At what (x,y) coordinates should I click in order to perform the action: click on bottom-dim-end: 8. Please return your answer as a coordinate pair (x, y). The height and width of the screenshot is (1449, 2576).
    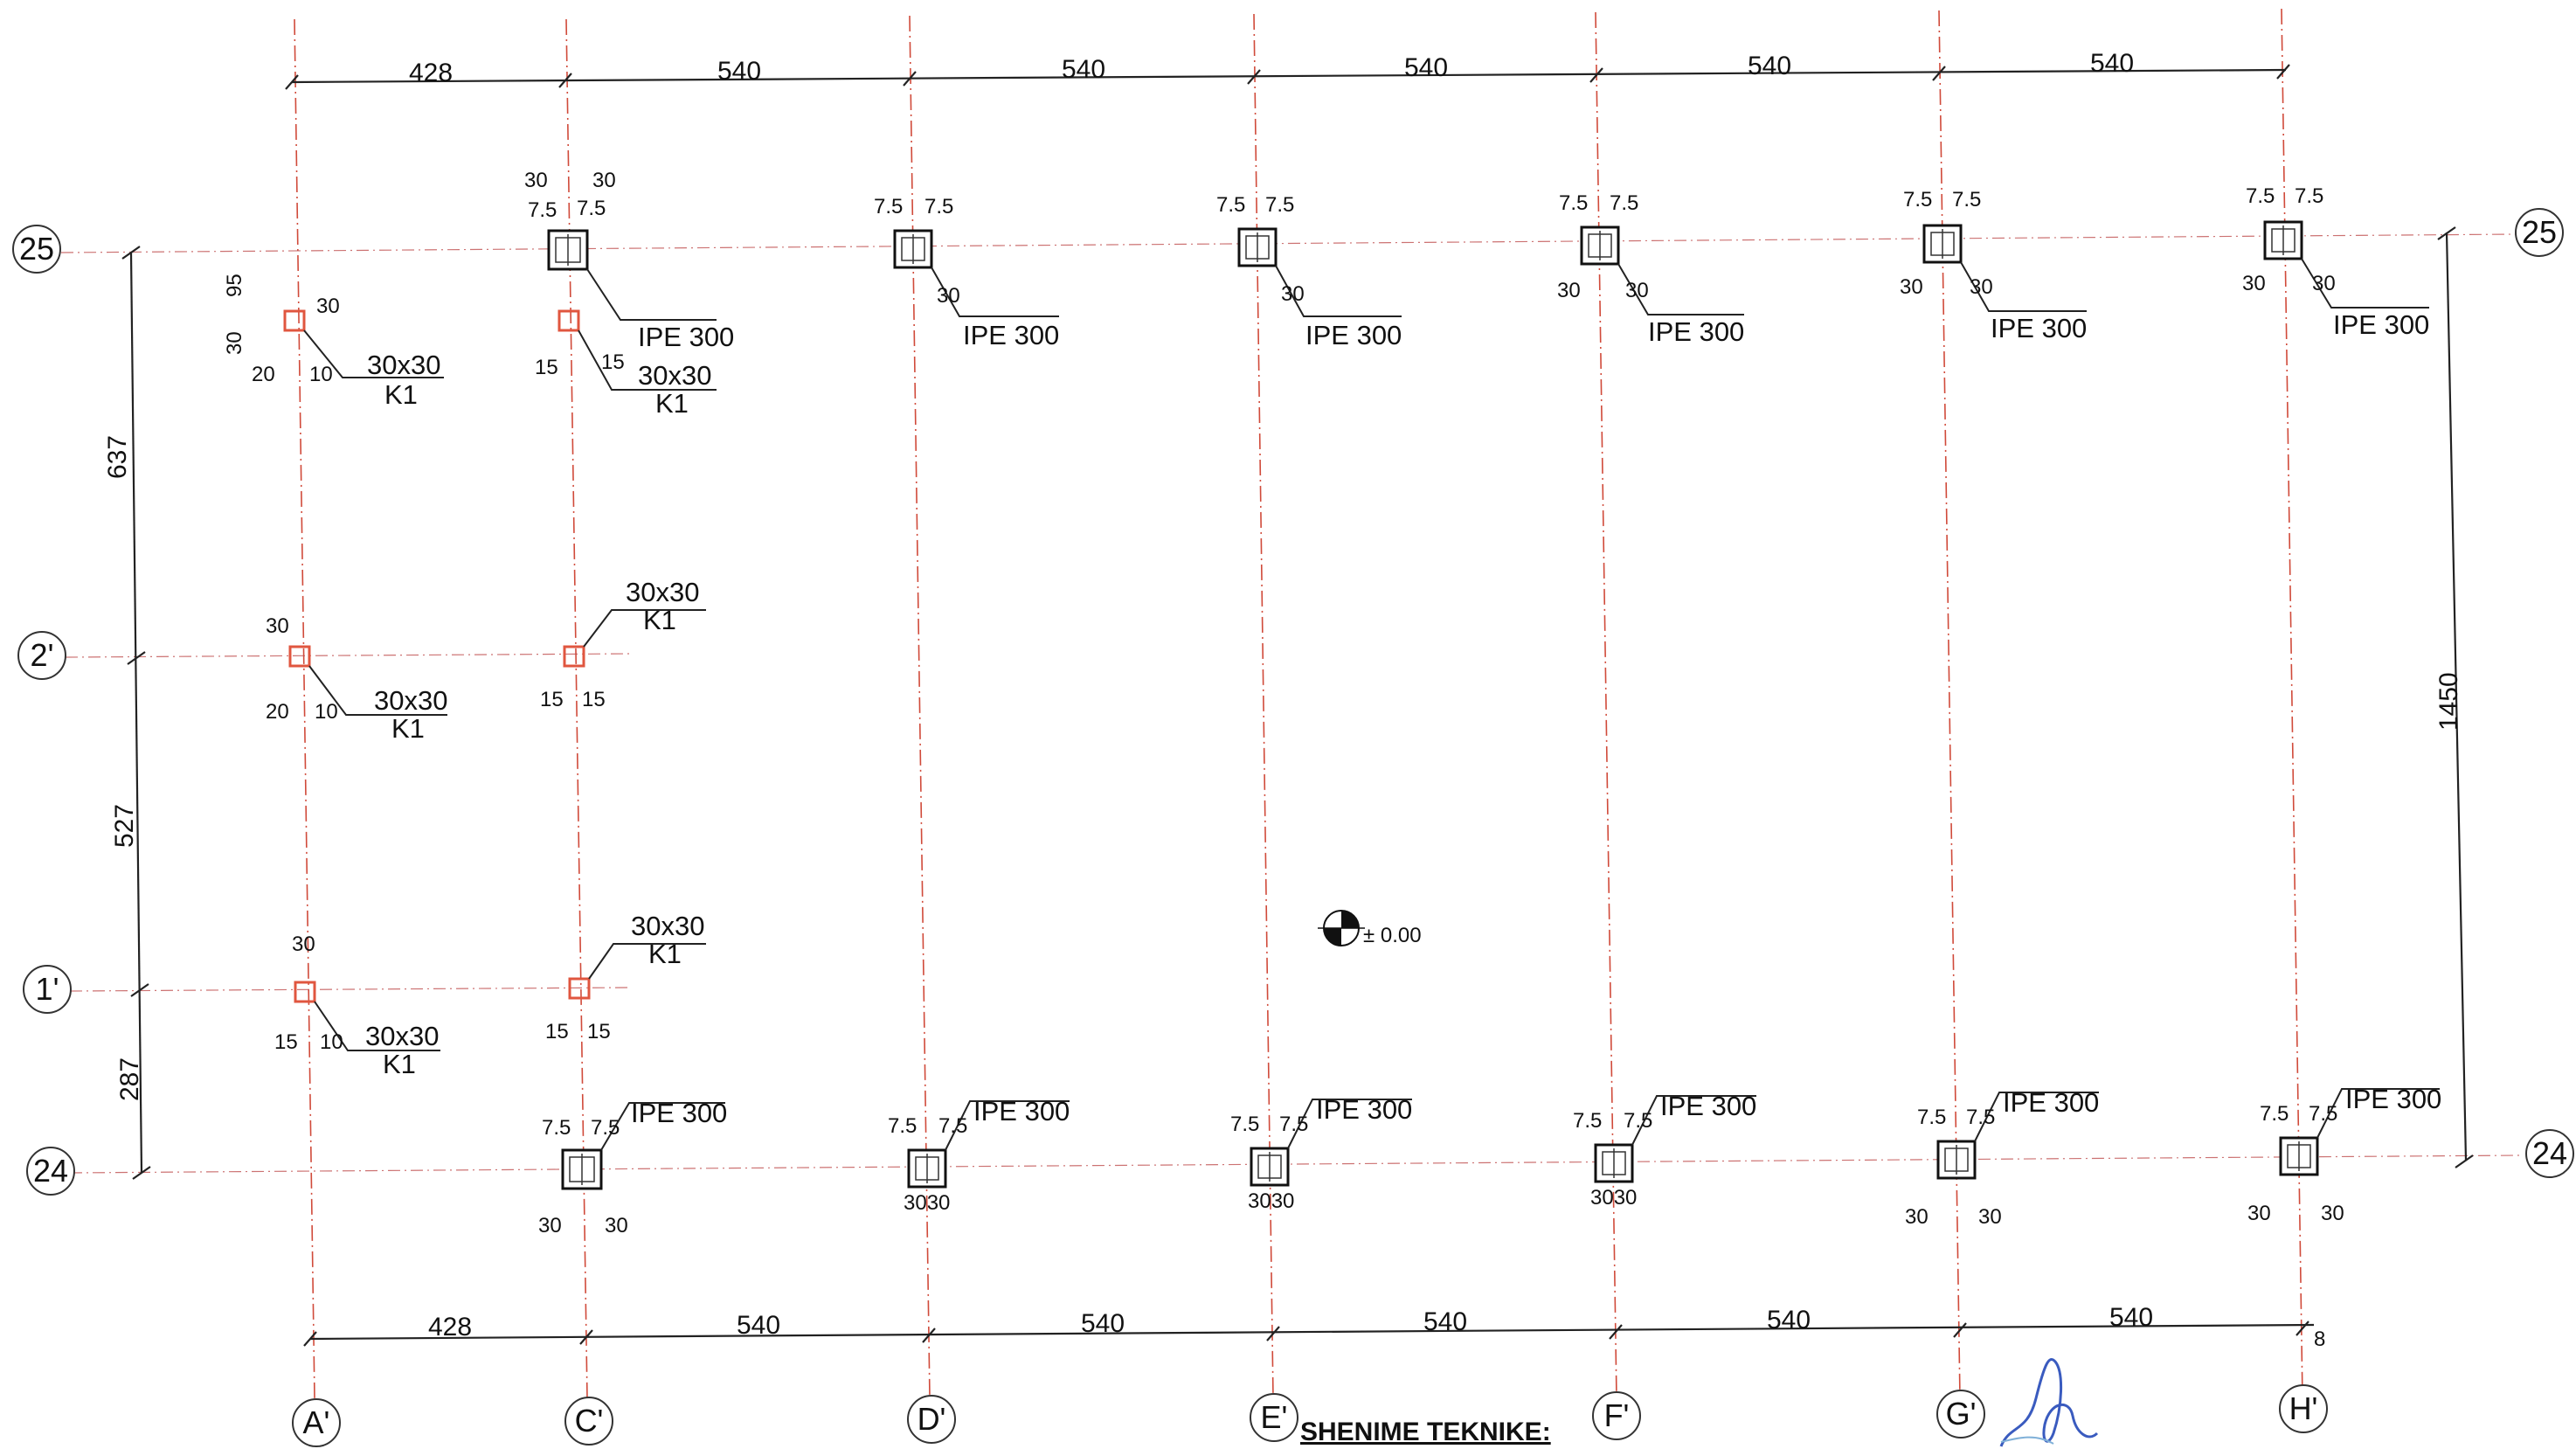
    Looking at the image, I should click on (2319, 1339).